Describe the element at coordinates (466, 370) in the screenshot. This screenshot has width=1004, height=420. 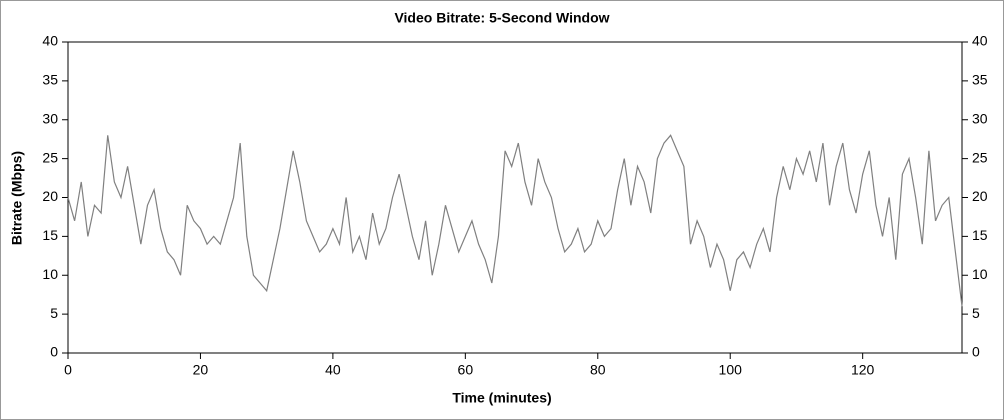
I see `x-tick-label: 60` at that location.